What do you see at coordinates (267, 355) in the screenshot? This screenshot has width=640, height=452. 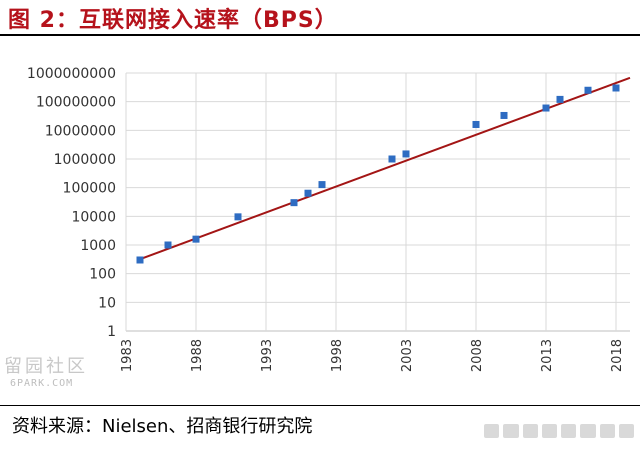 I see `x-tick-label: 1993` at bounding box center [267, 355].